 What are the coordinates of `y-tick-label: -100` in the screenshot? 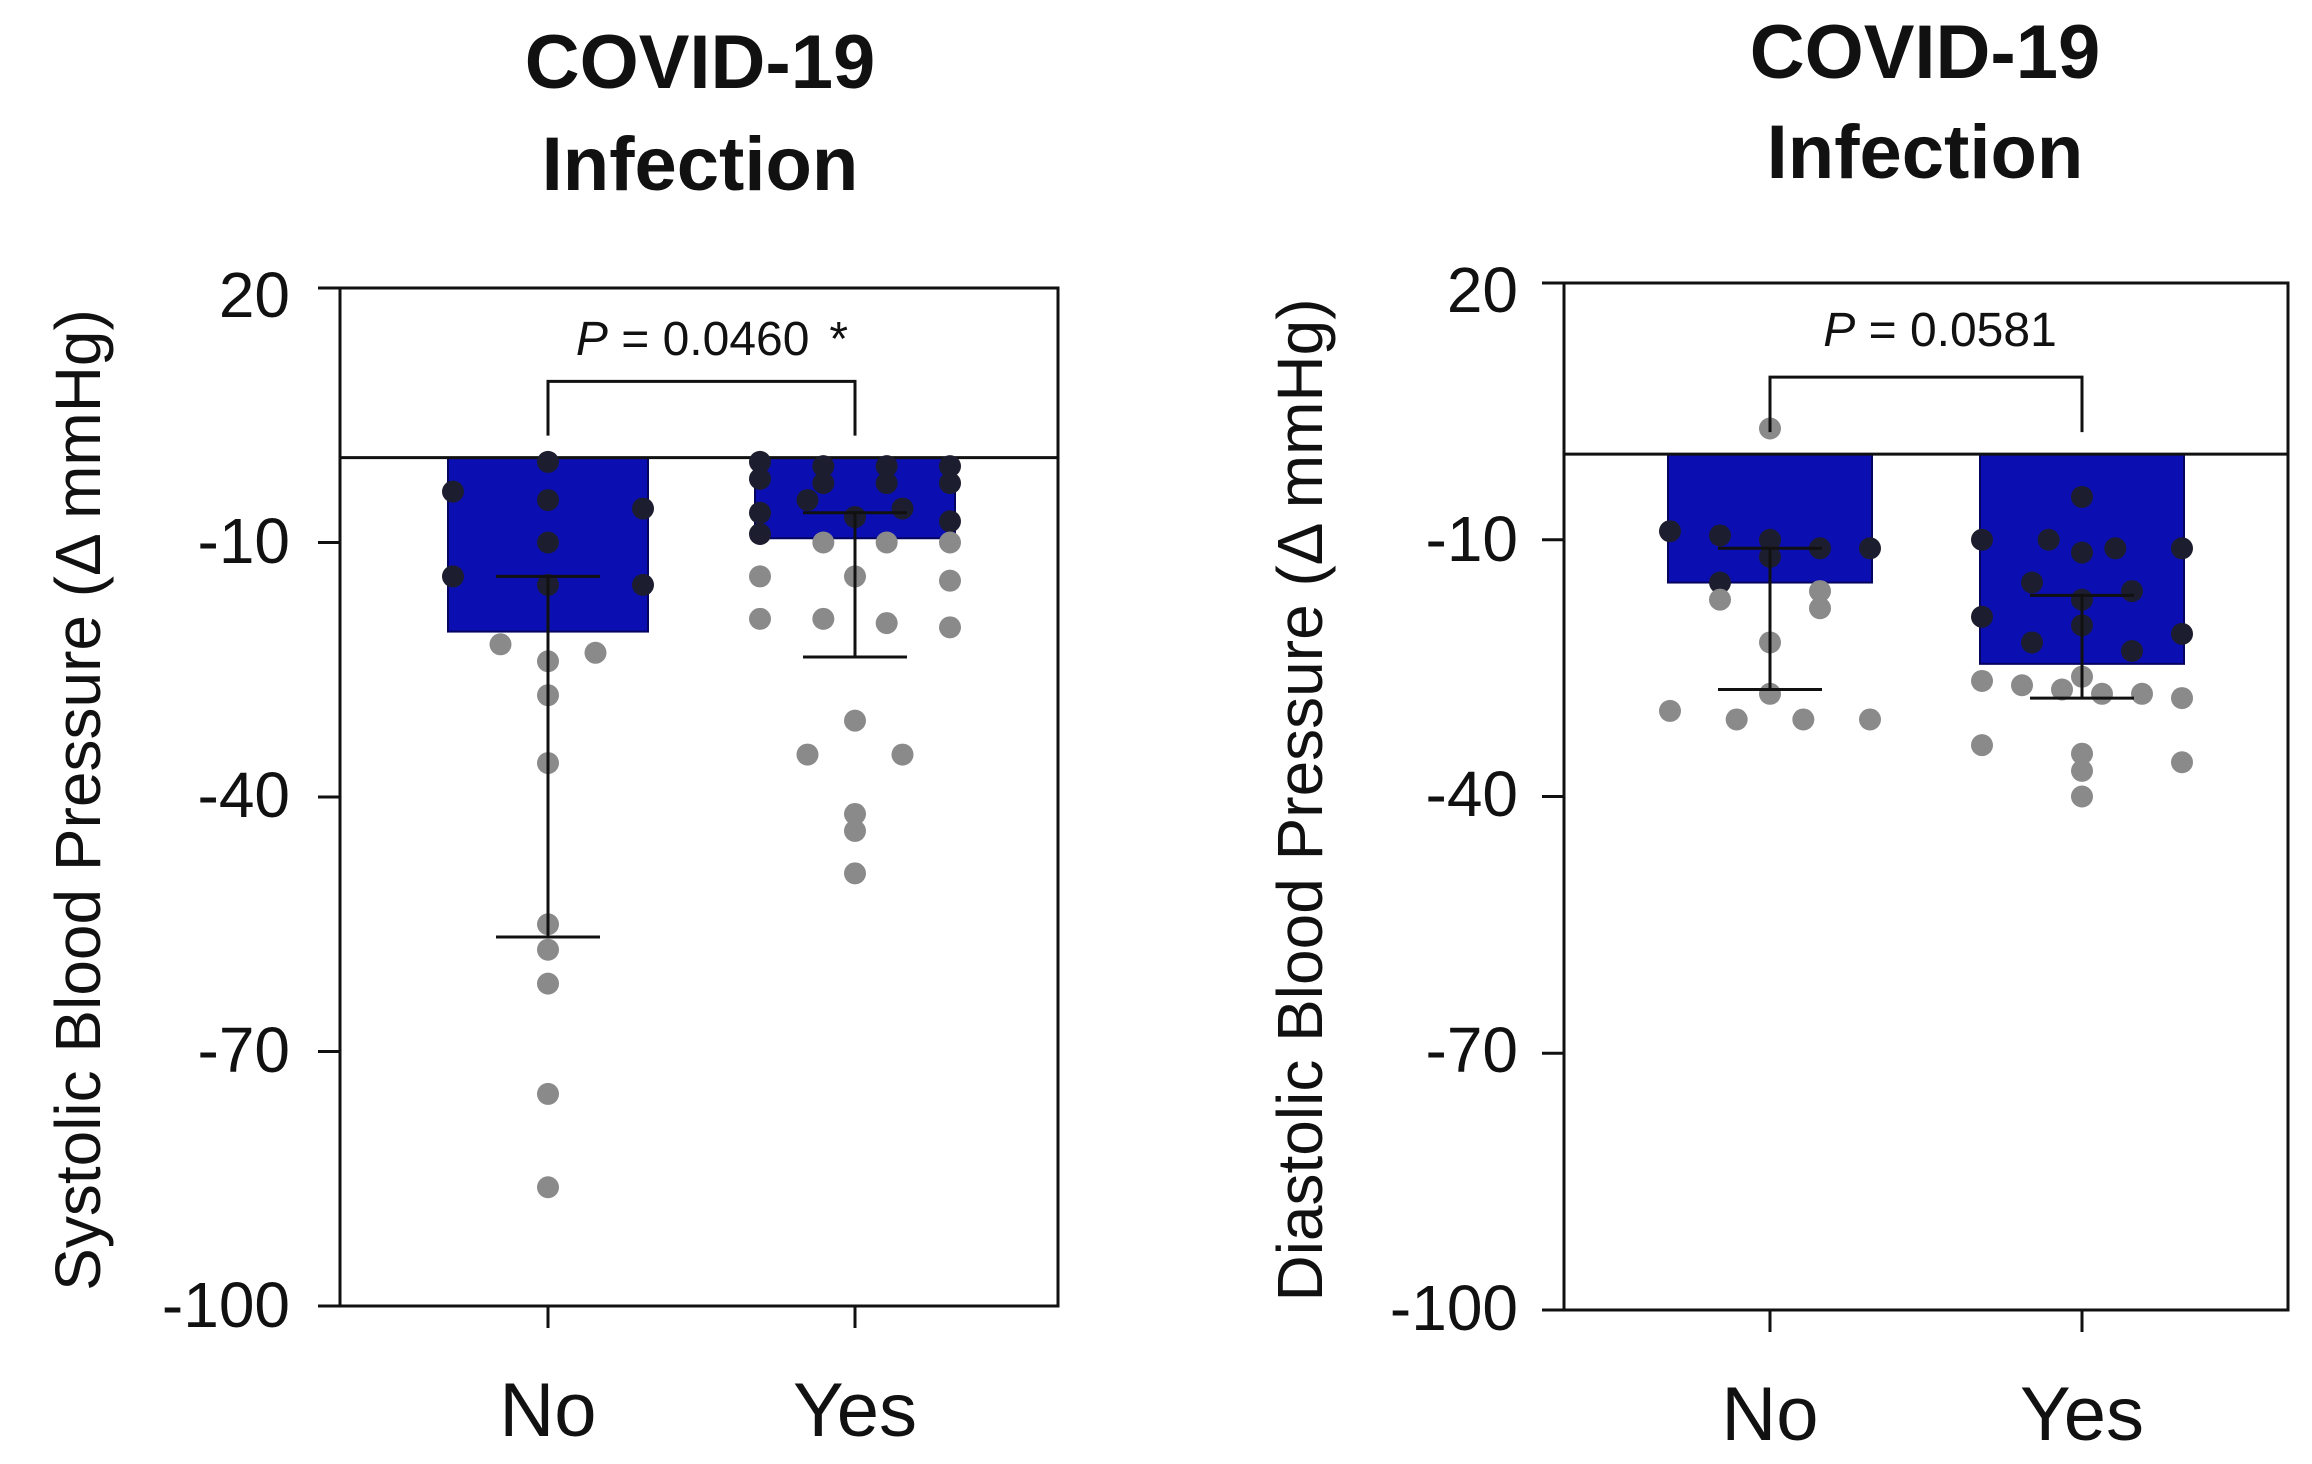 It's located at (1454, 1308).